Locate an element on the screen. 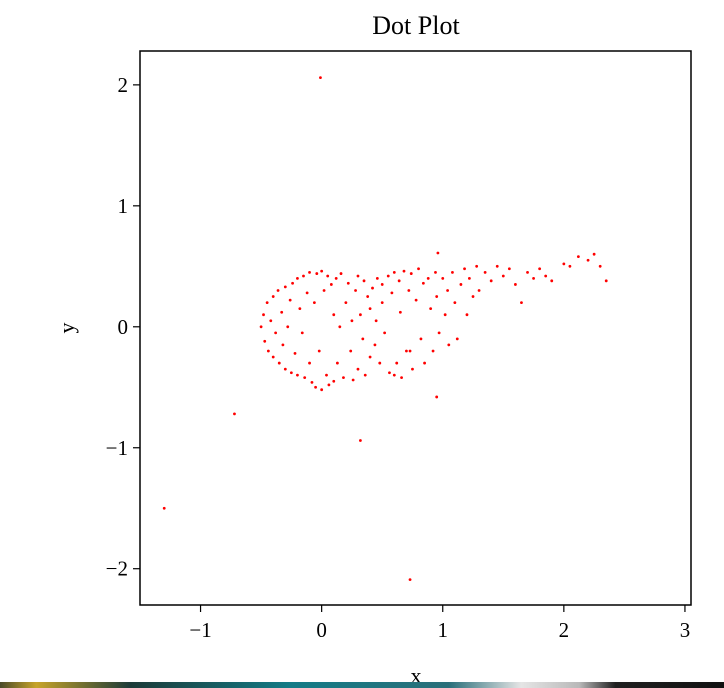  x-tick-label: 0 is located at coordinates (321, 630).